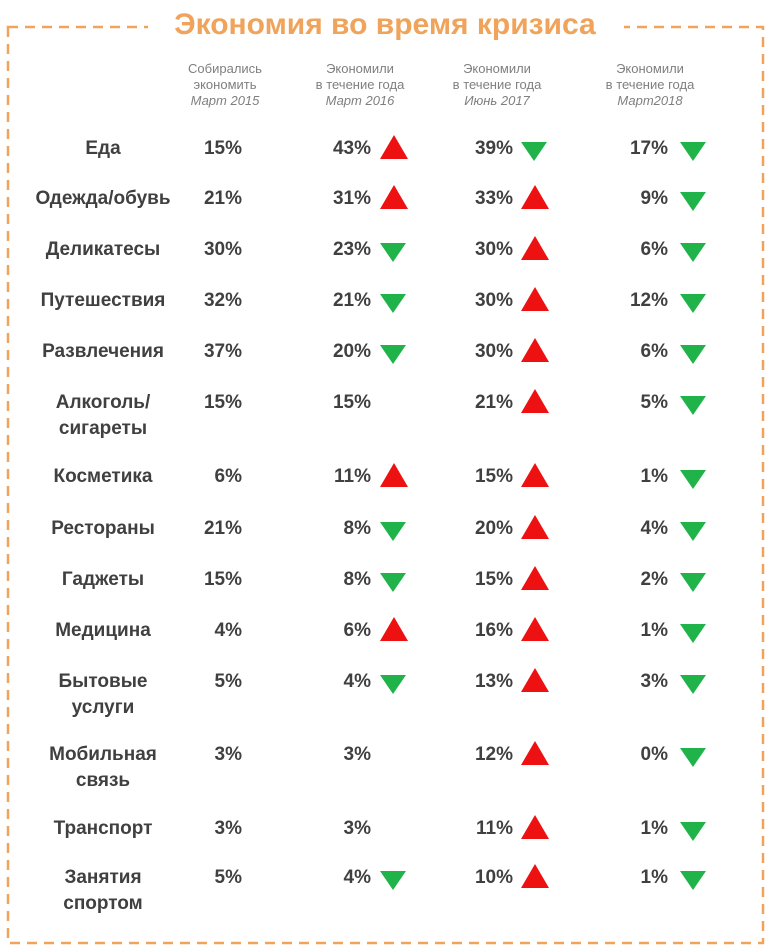 The height and width of the screenshot is (949, 770). Describe the element at coordinates (225, 100) in the screenshot. I see `column-header-period: Март 2015` at that location.